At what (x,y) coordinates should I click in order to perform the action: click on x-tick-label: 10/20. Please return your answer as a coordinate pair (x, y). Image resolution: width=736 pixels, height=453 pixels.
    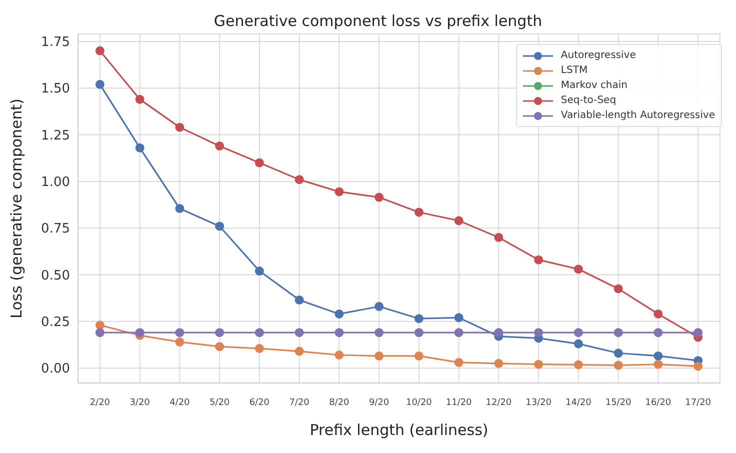
    Looking at the image, I should click on (419, 403).